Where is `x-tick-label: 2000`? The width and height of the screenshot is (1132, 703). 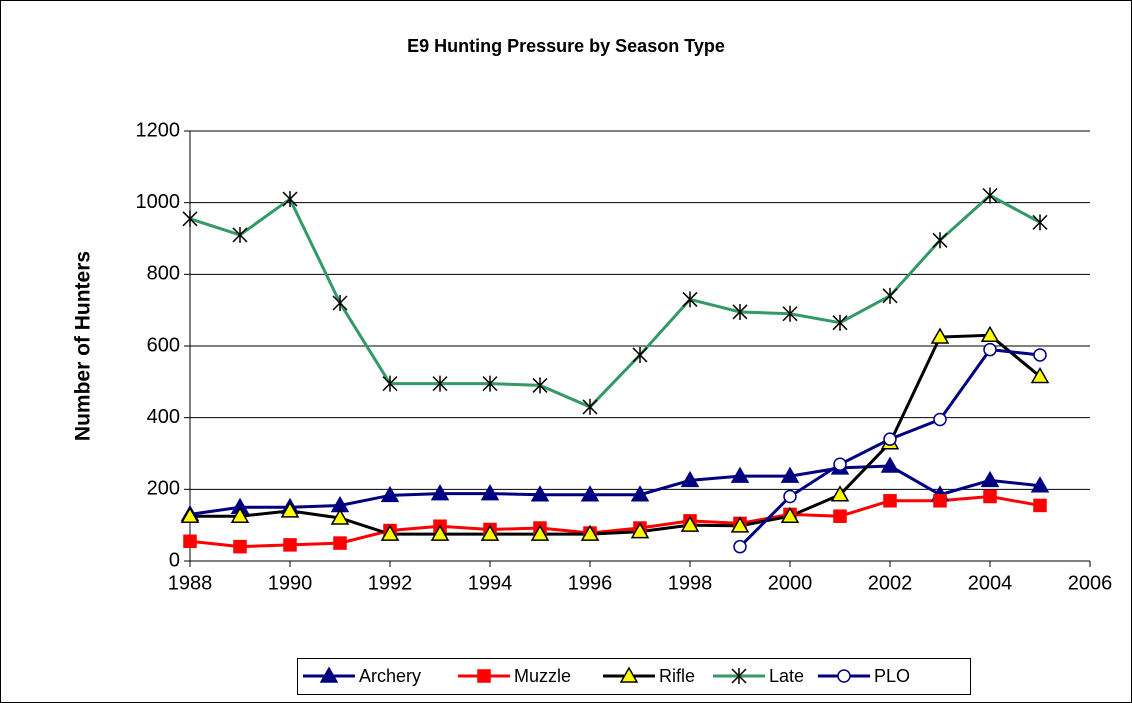 x-tick-label: 2000 is located at coordinates (790, 583).